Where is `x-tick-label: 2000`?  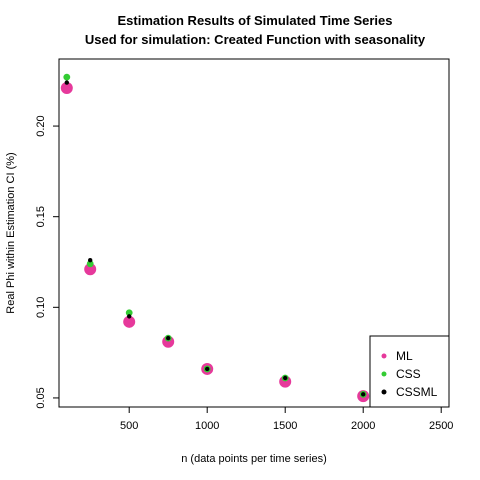
x-tick-label: 2000 is located at coordinates (363, 426).